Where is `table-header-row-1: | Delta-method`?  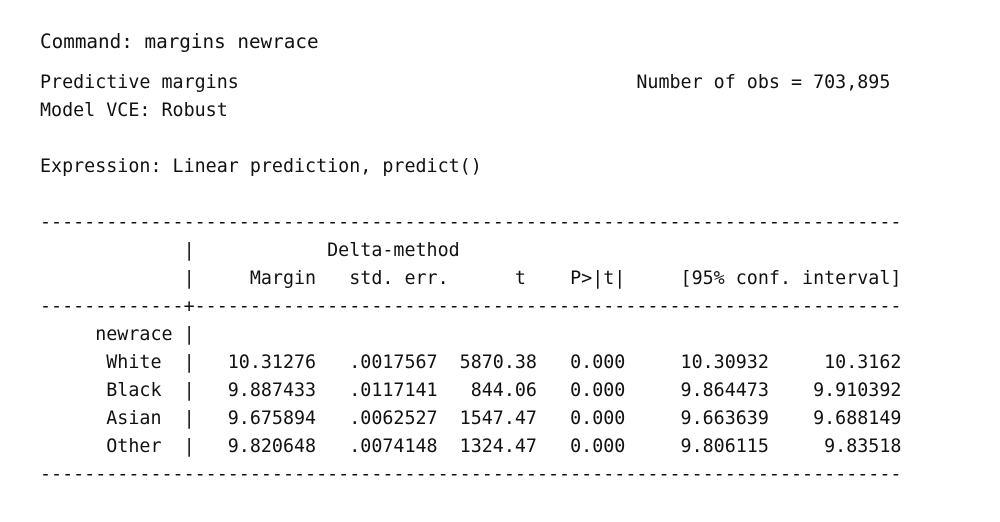 table-header-row-1: | Delta-method is located at coordinates (250, 250).